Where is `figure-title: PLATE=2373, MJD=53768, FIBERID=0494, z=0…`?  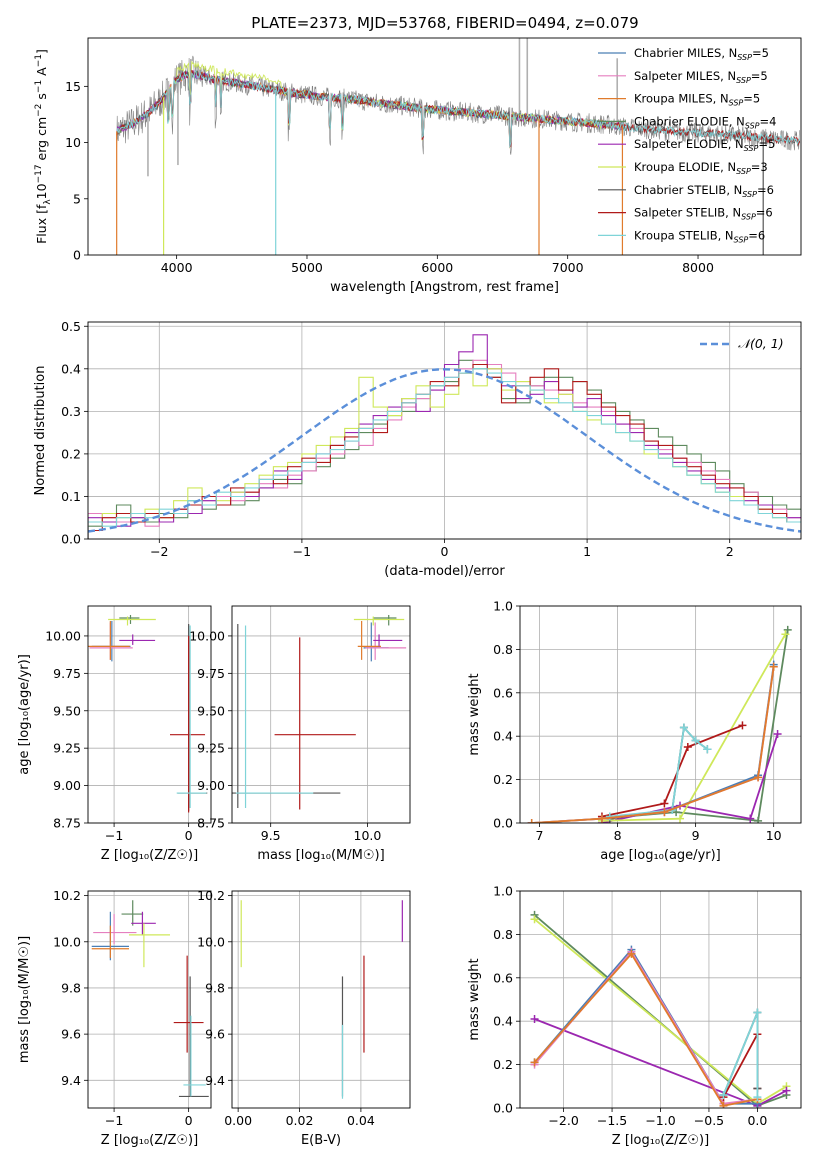 figure-title: PLATE=2373, MJD=53768, FIBERID=0494, z=0… is located at coordinates (444, 23).